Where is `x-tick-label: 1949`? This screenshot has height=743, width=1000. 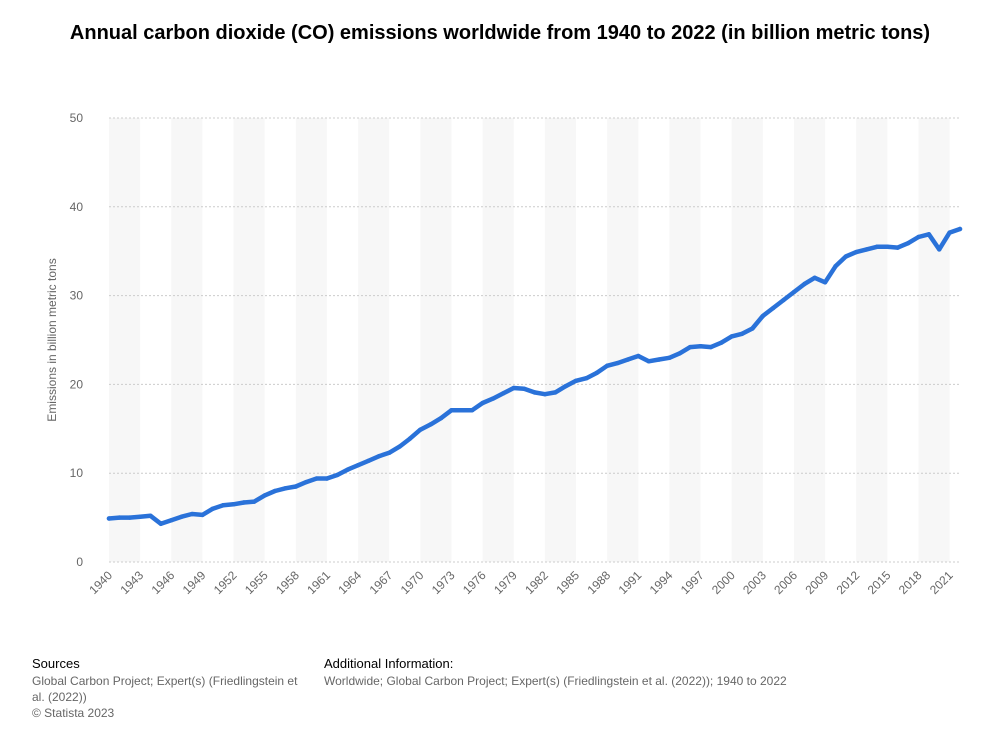
x-tick-label: 1949 is located at coordinates (194, 582).